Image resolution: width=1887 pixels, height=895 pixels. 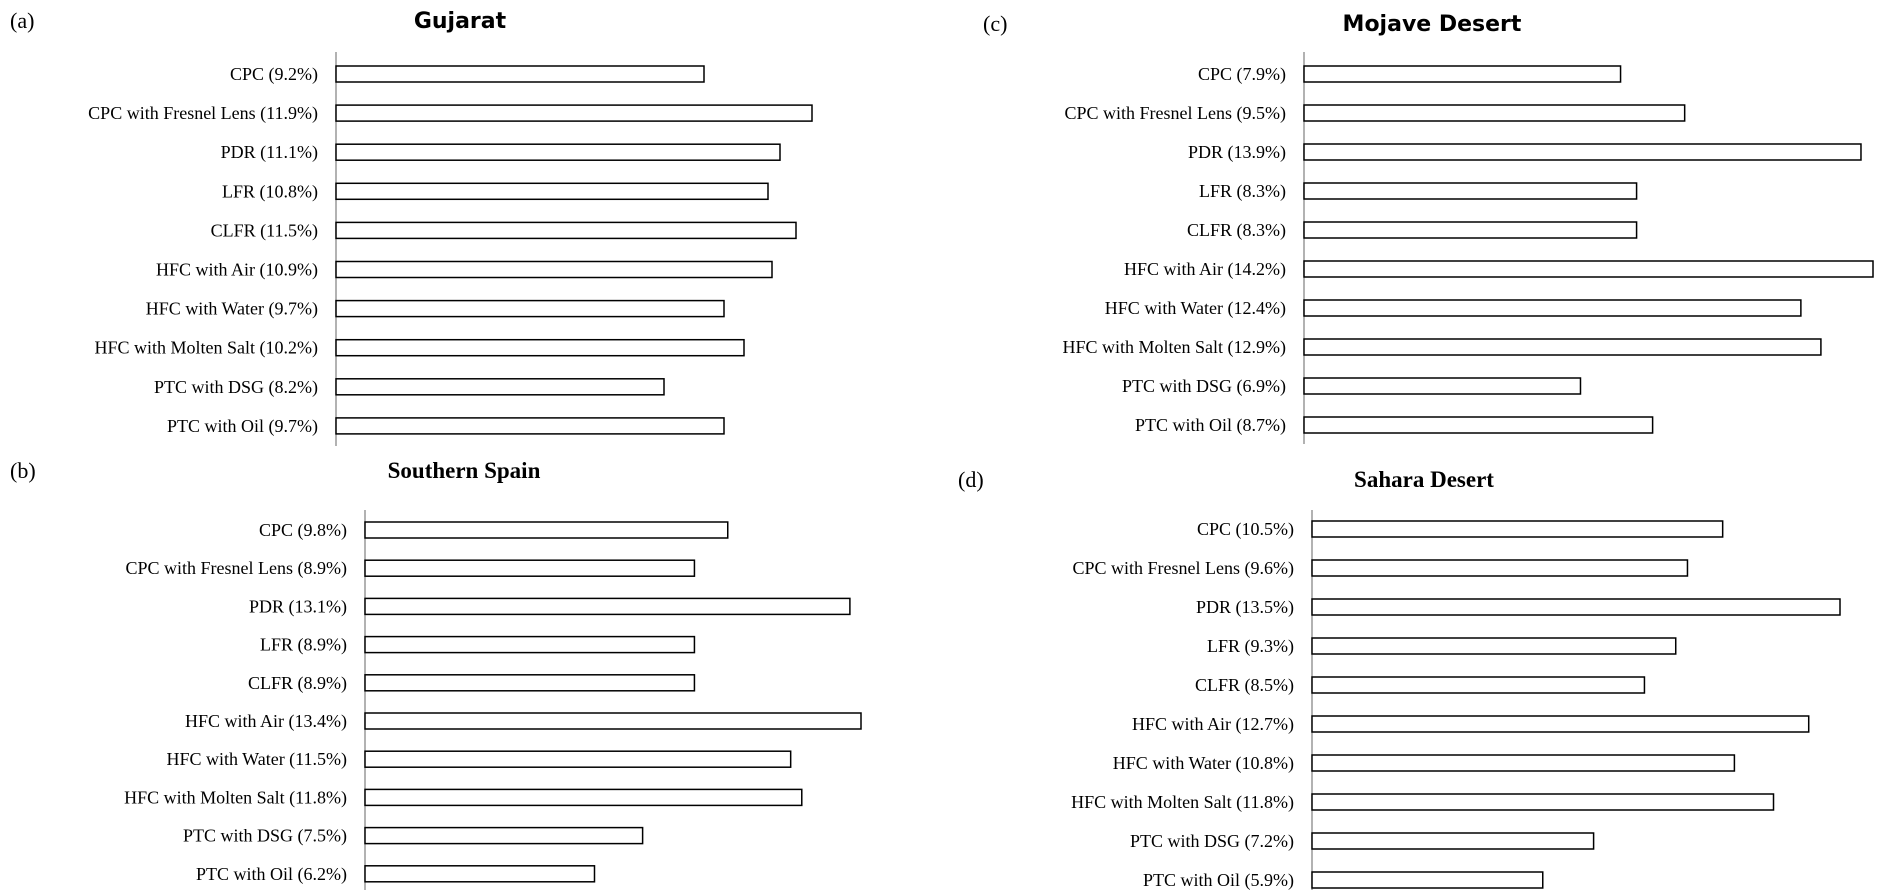 I want to click on category-label: HFC with Air (12.7%), so click(x=1213, y=724).